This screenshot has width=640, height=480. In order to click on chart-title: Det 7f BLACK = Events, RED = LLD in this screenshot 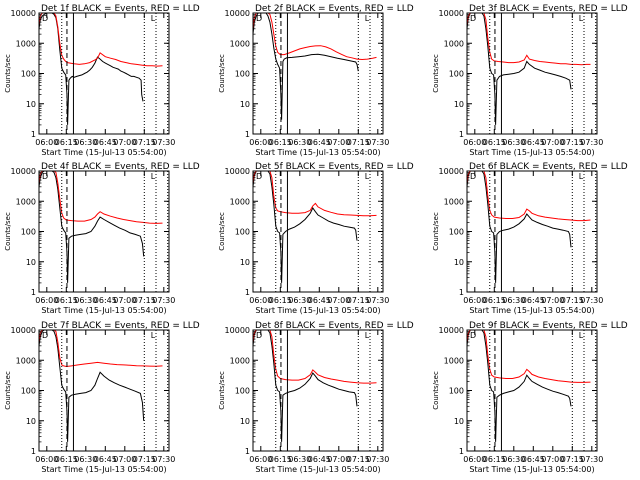, I will do `click(120, 326)`.